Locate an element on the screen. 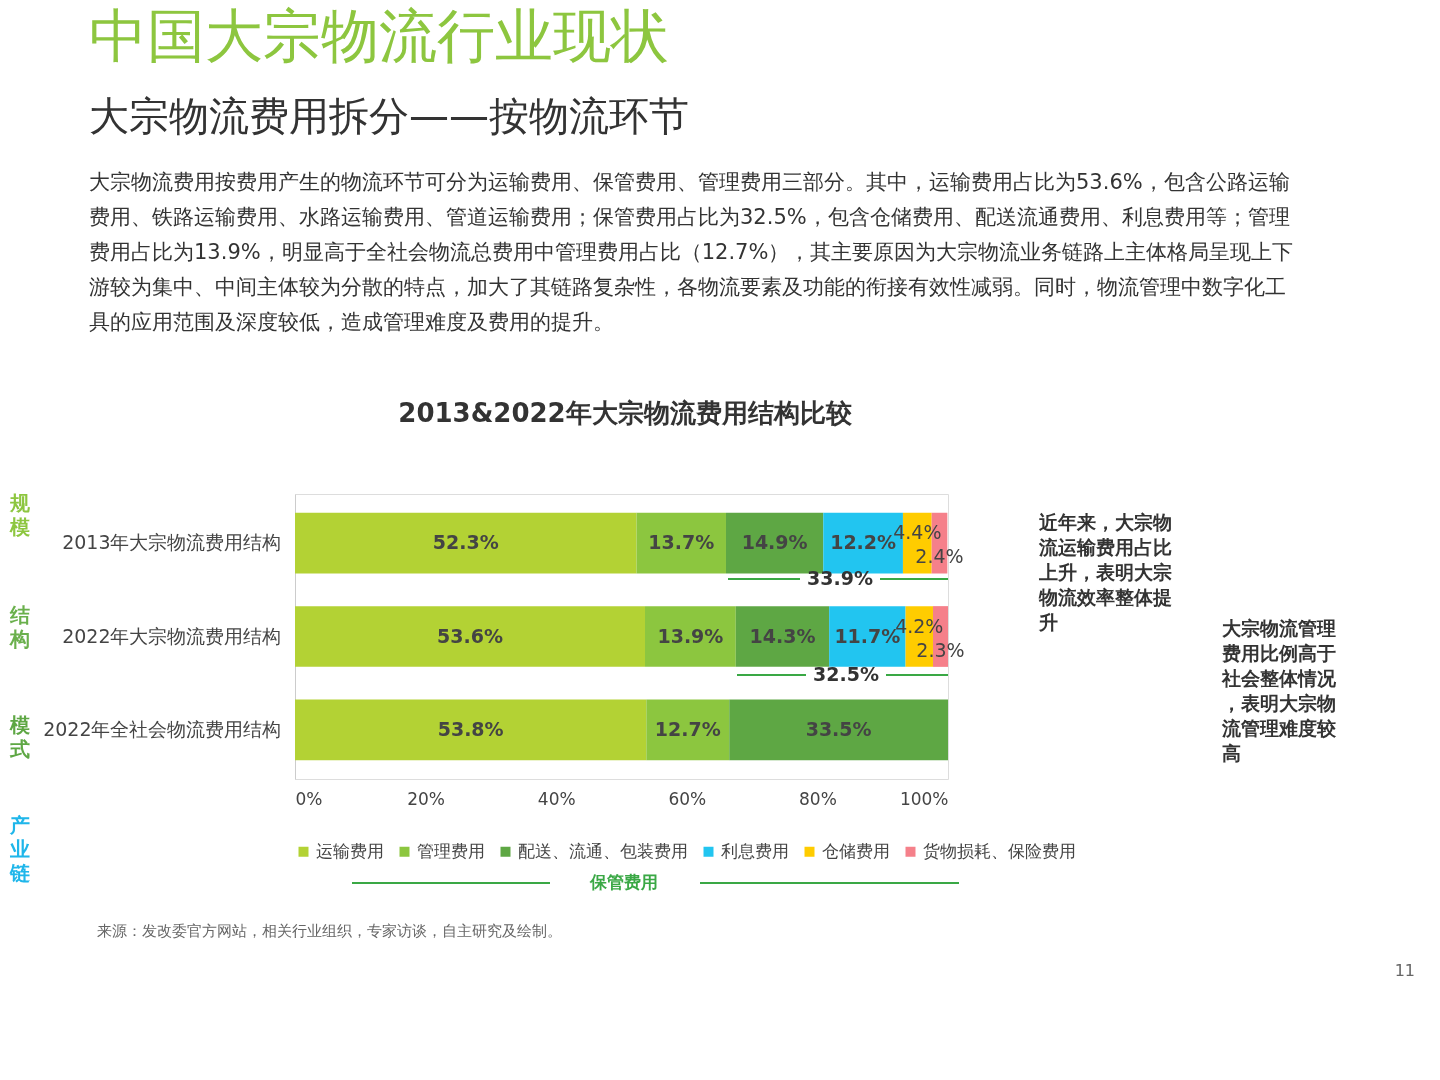 The width and height of the screenshot is (1440, 1080). data-label: 53.8% is located at coordinates (470, 728).